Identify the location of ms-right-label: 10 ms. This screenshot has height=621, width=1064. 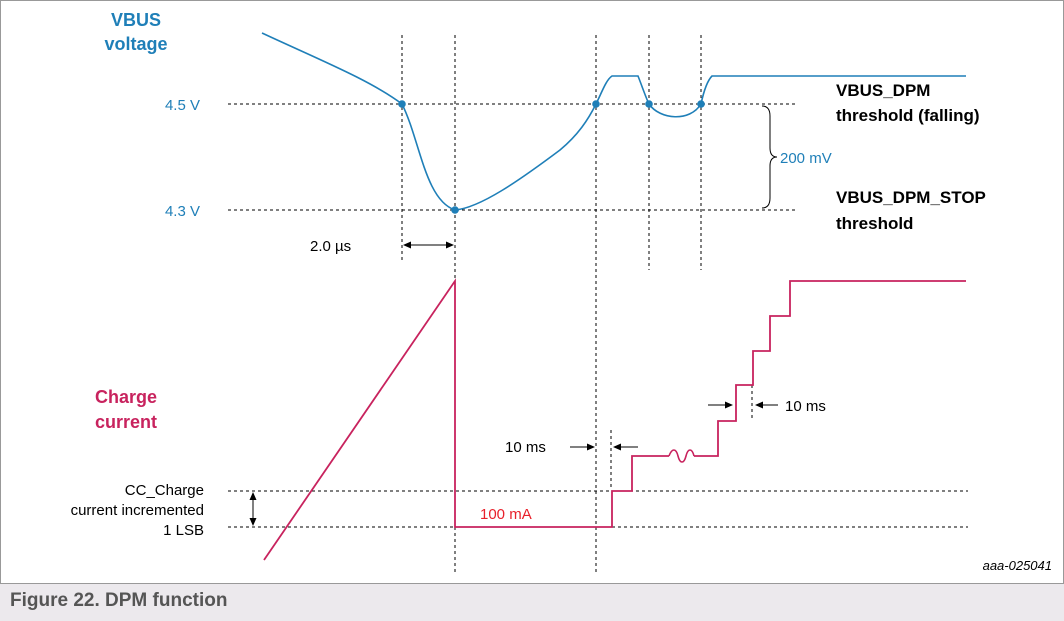
(805, 406).